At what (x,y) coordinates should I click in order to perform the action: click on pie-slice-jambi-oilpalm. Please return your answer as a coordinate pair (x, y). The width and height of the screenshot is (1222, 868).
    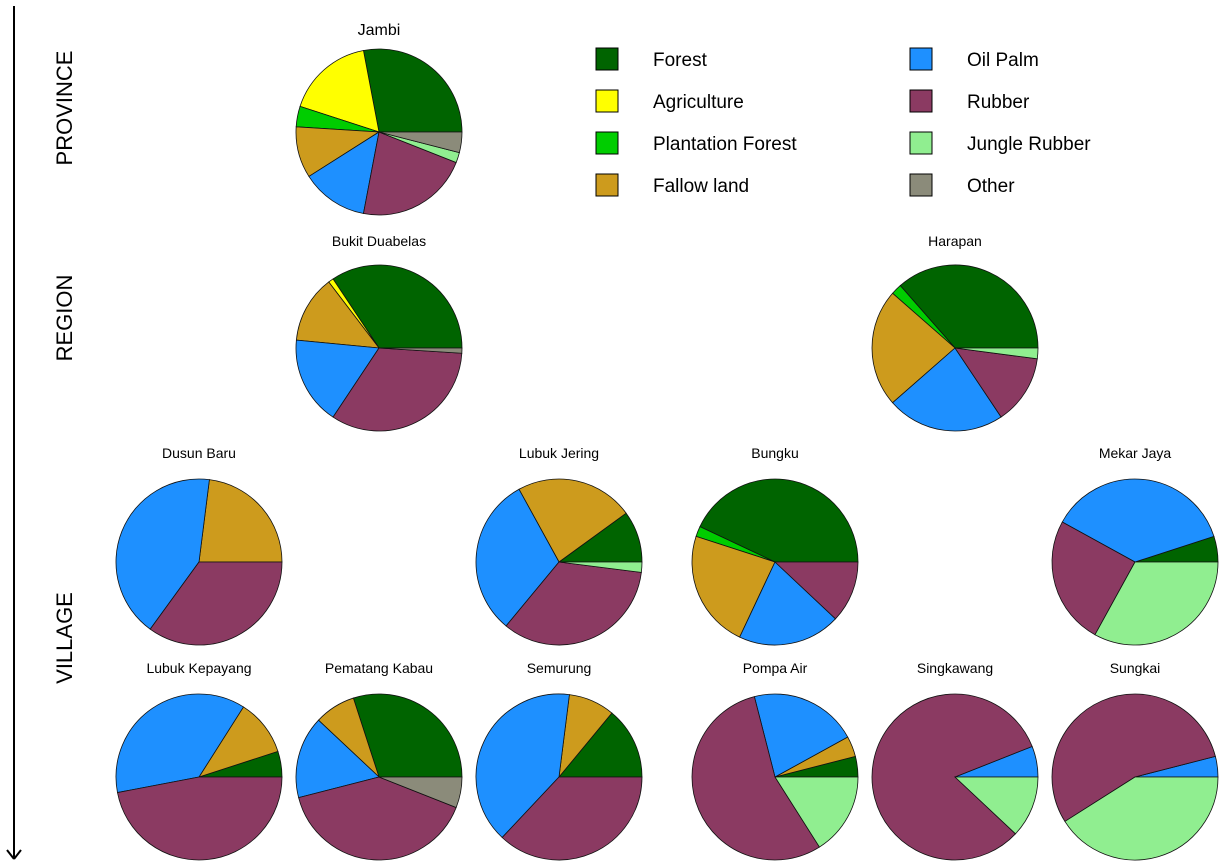
    Looking at the image, I should click on (344, 172).